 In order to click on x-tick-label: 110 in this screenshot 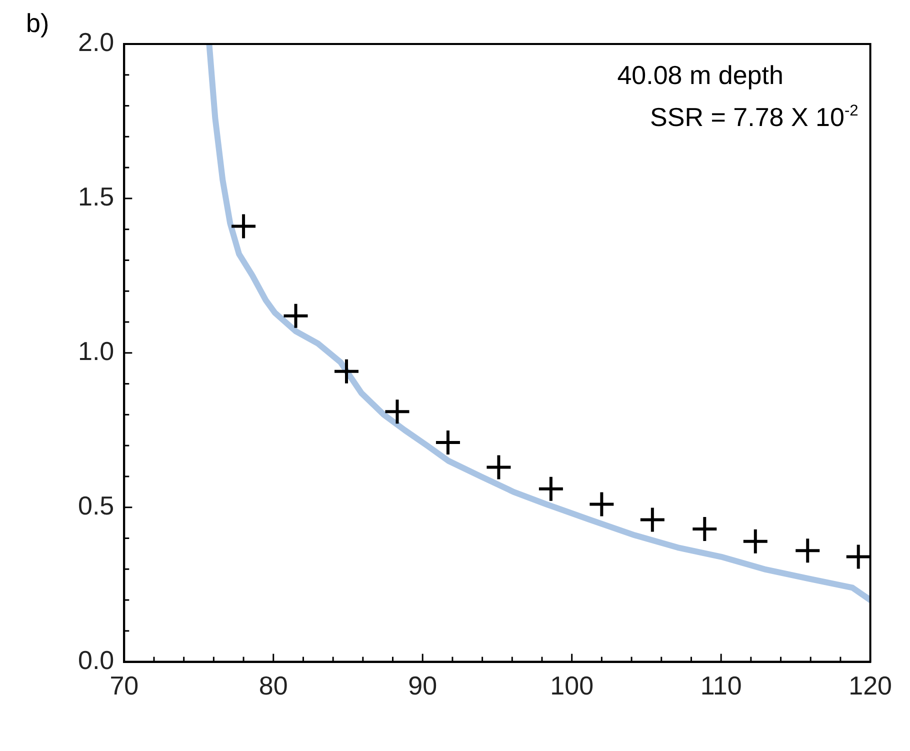, I will do `click(721, 685)`.